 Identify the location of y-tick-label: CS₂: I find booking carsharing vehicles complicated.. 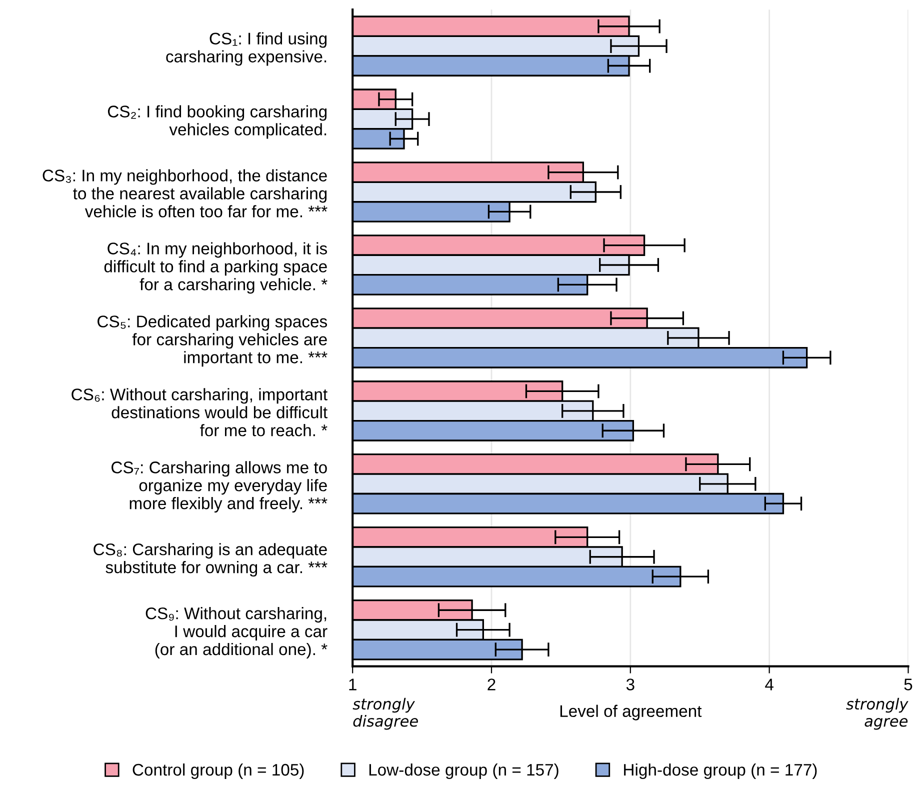
(217, 122).